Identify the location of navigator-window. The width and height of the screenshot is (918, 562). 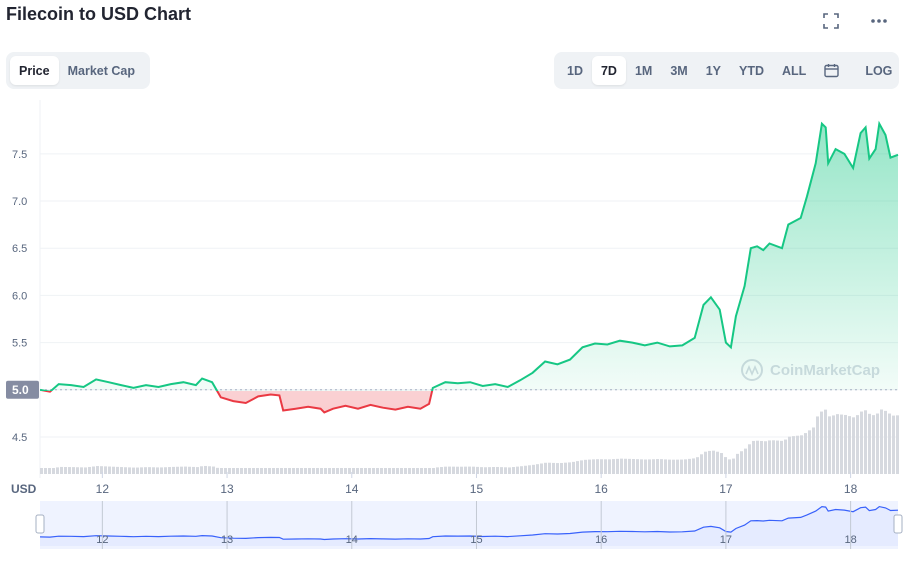
(469, 525).